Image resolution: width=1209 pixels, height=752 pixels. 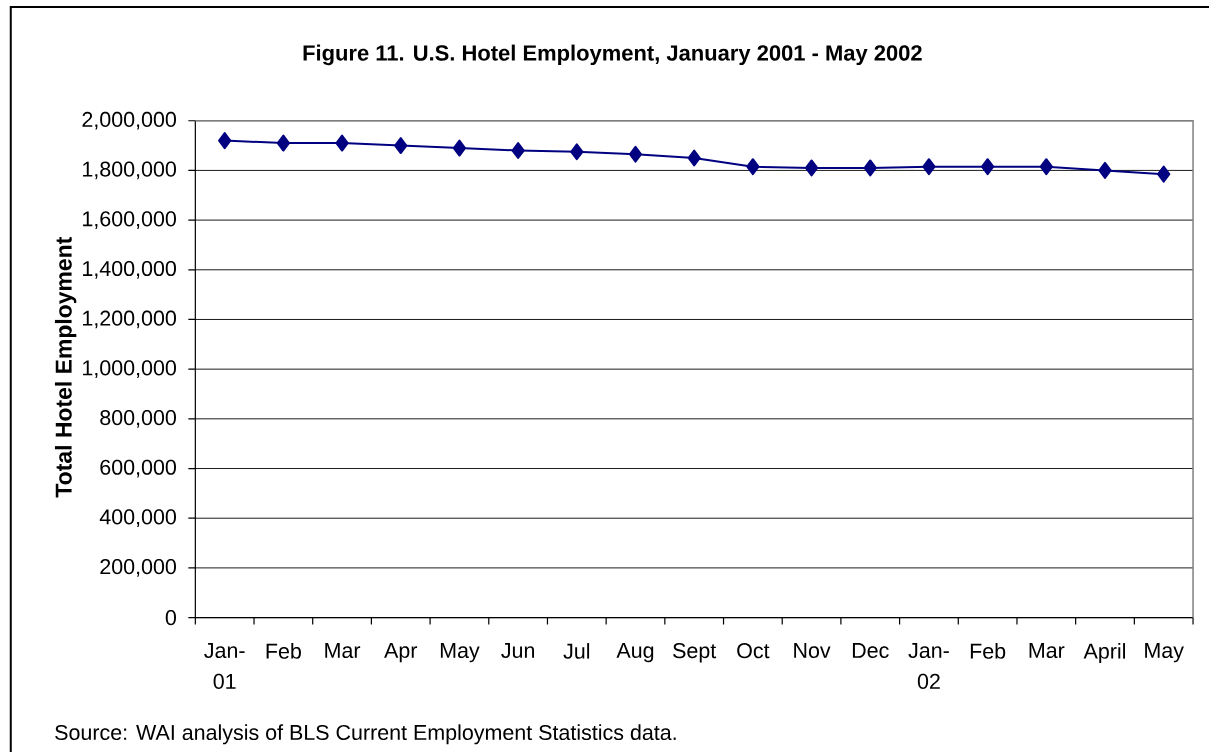 What do you see at coordinates (365, 734) in the screenshot?
I see `source-note: Source: WAI analysis of BLS Current Employment Statistics data.` at bounding box center [365, 734].